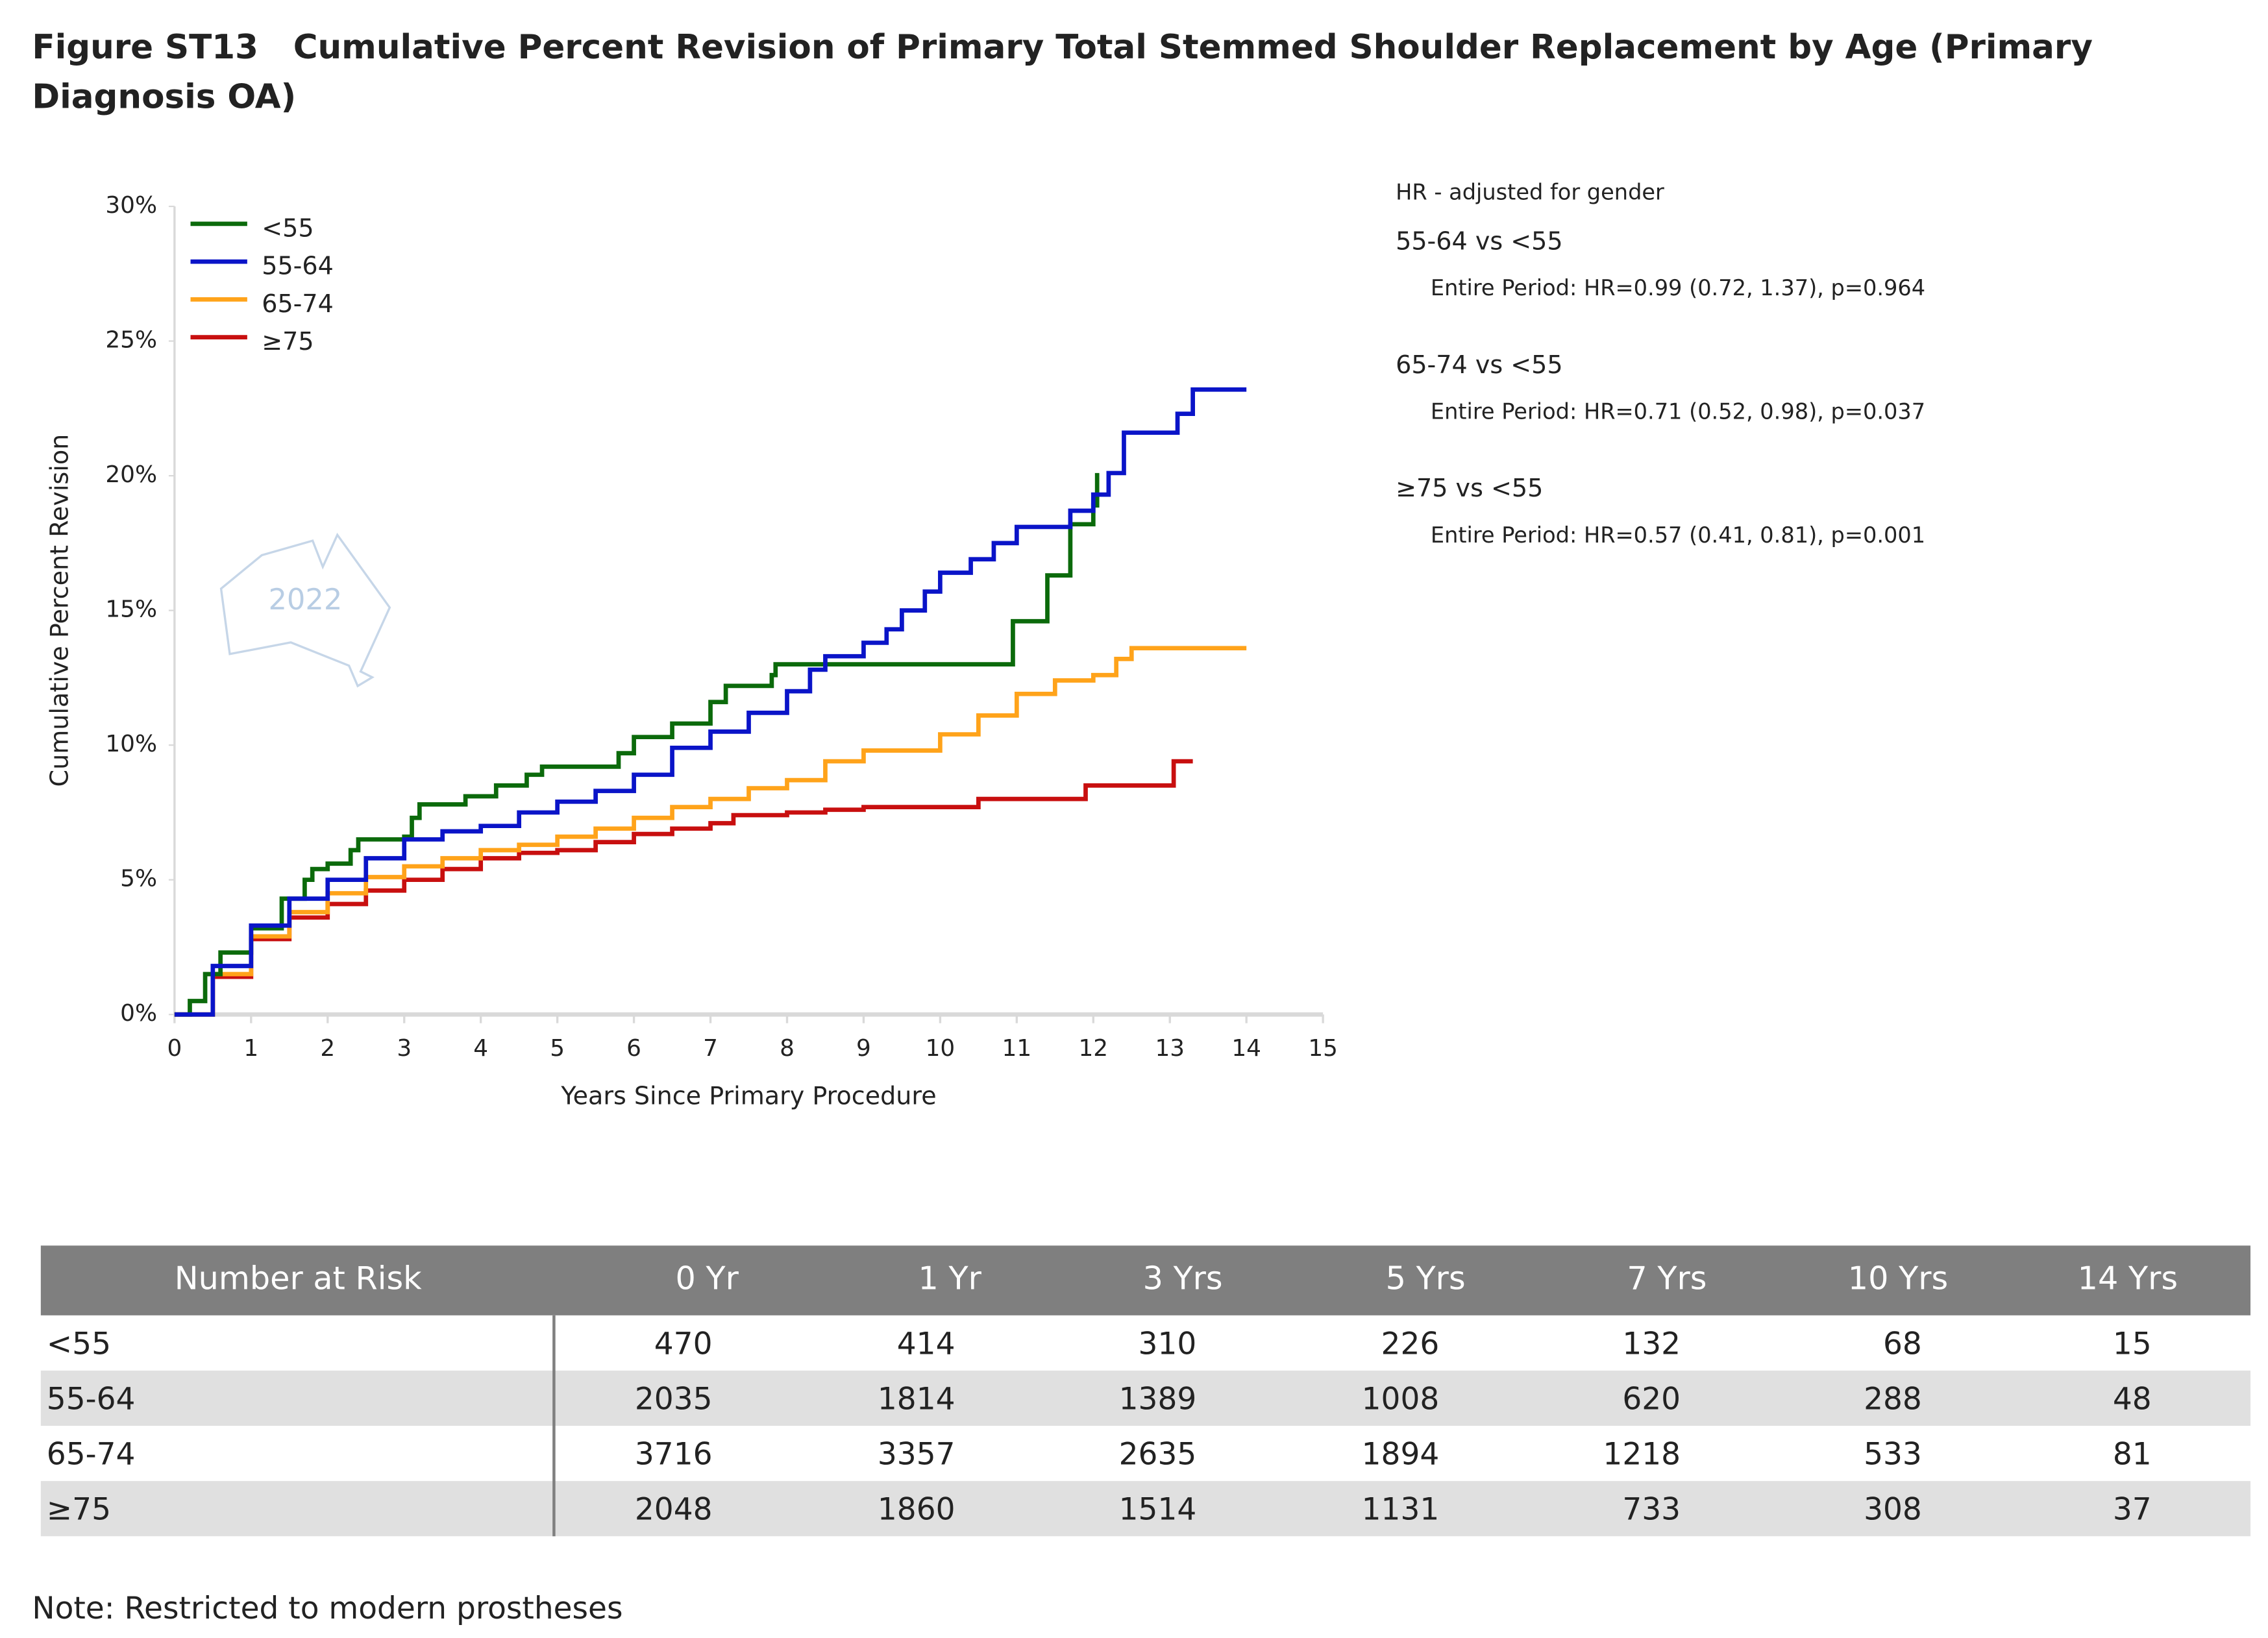 Image resolution: width=2268 pixels, height=1638 pixels. What do you see at coordinates (1530, 192) in the screenshot?
I see `annotation: HR - adjusted for gender` at bounding box center [1530, 192].